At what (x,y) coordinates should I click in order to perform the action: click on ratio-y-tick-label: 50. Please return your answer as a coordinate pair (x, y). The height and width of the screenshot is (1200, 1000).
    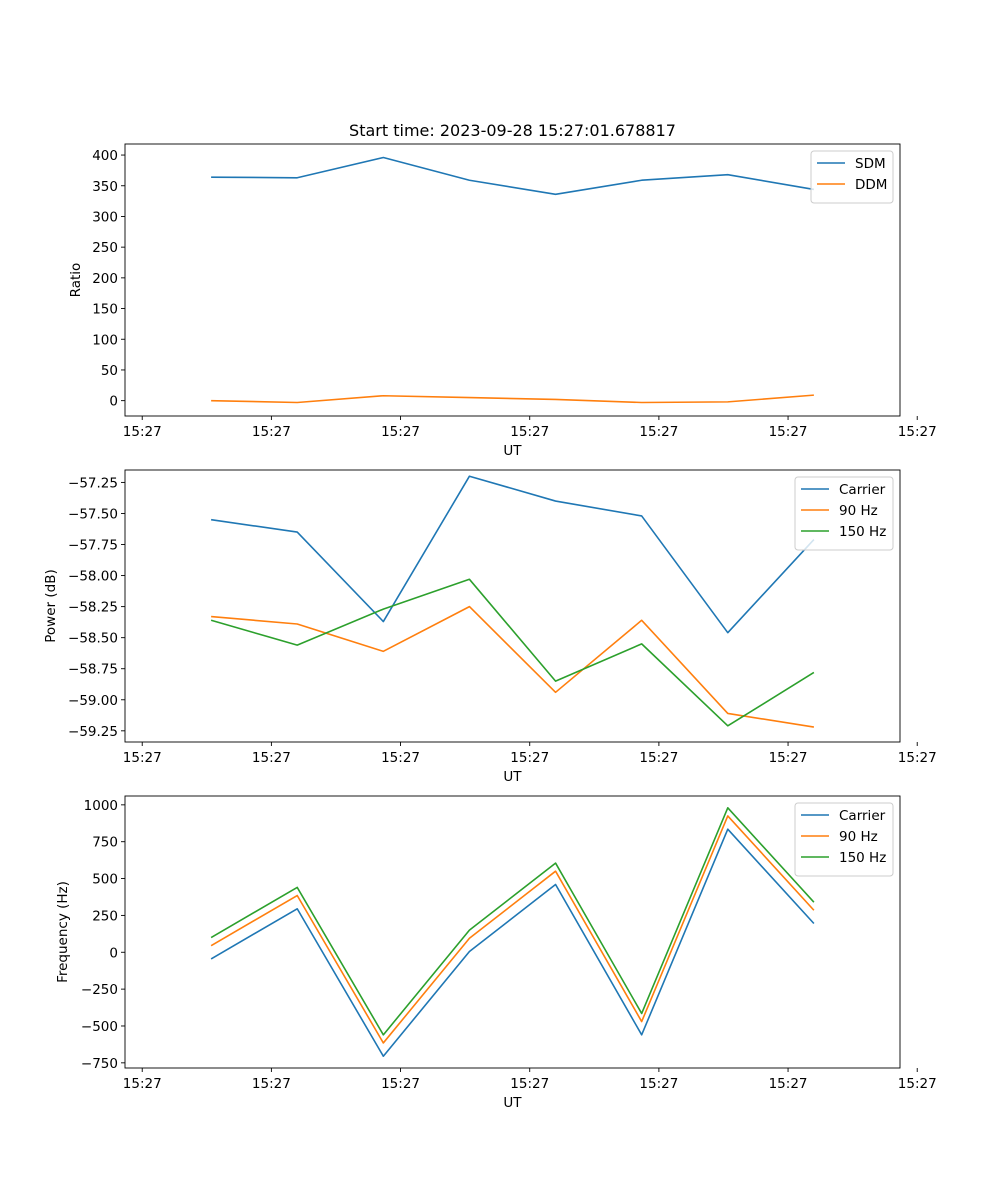
    Looking at the image, I should click on (109, 371).